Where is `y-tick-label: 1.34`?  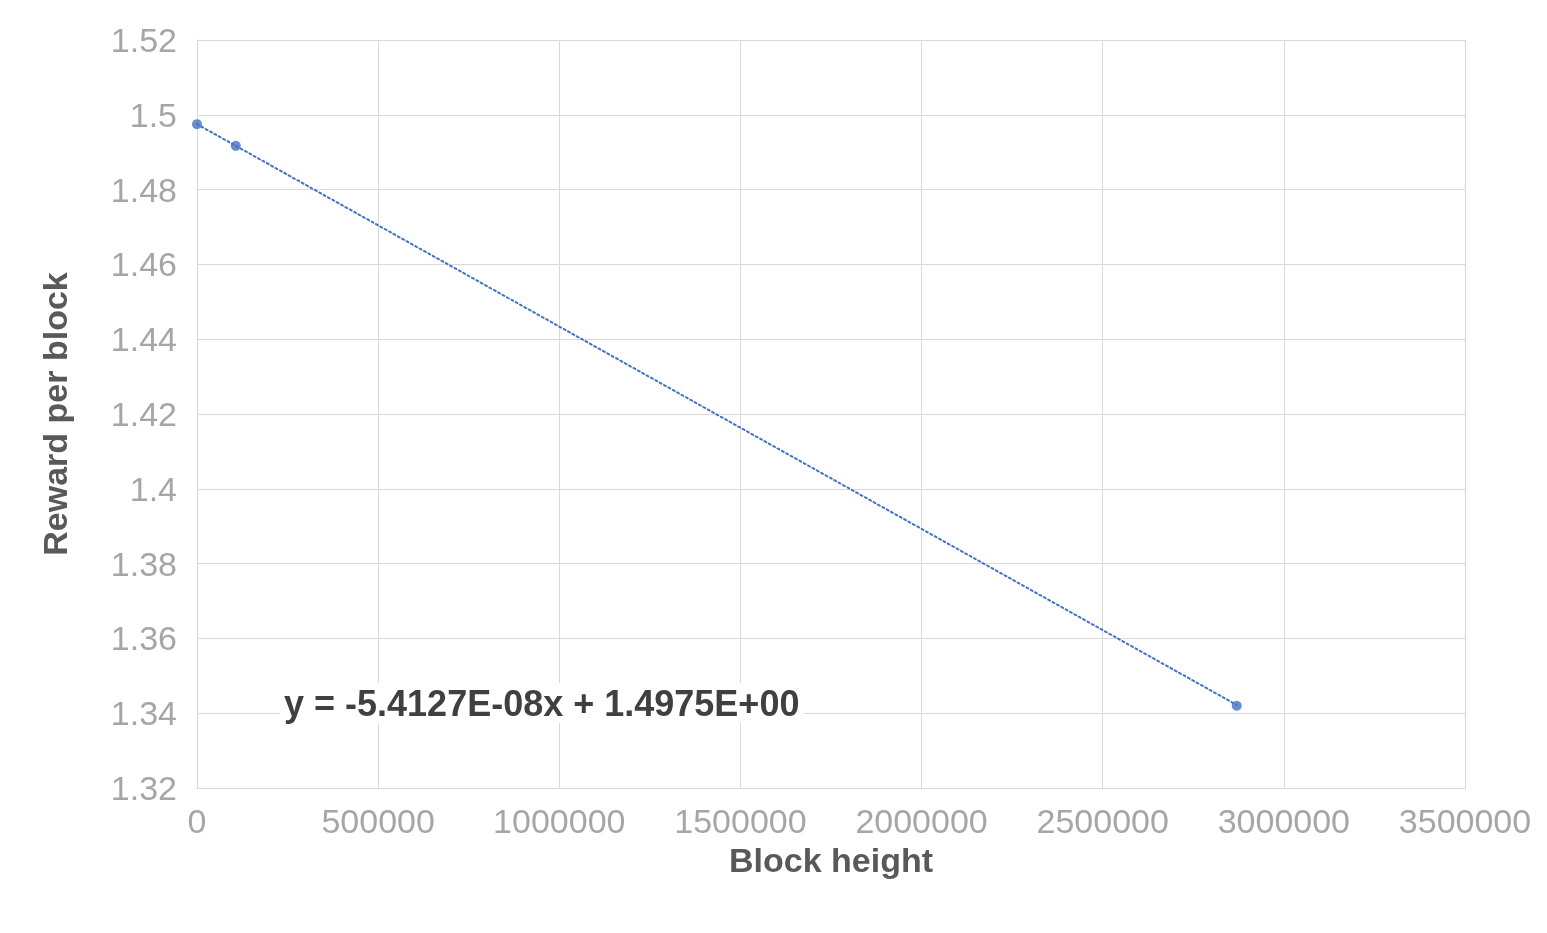
y-tick-label: 1.34 is located at coordinates (143, 713).